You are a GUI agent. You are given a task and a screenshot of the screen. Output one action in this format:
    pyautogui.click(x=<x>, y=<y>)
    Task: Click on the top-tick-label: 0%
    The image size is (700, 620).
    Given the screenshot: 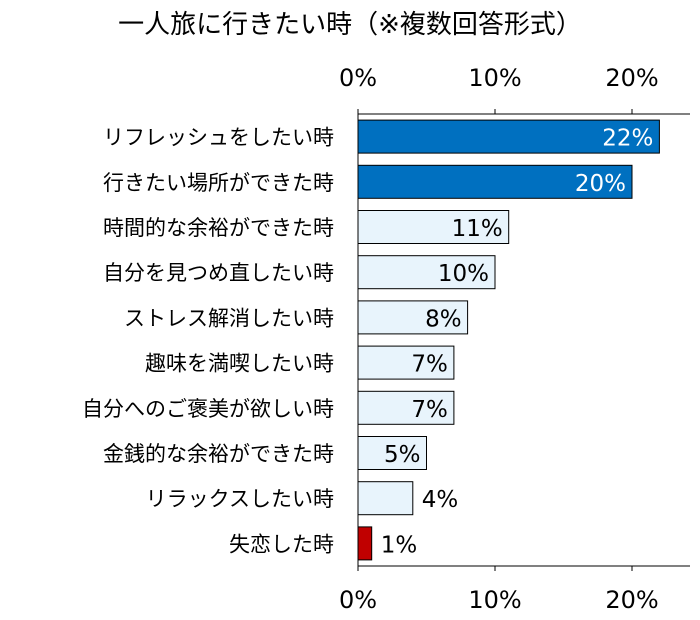 What is the action you would take?
    pyautogui.click(x=358, y=78)
    